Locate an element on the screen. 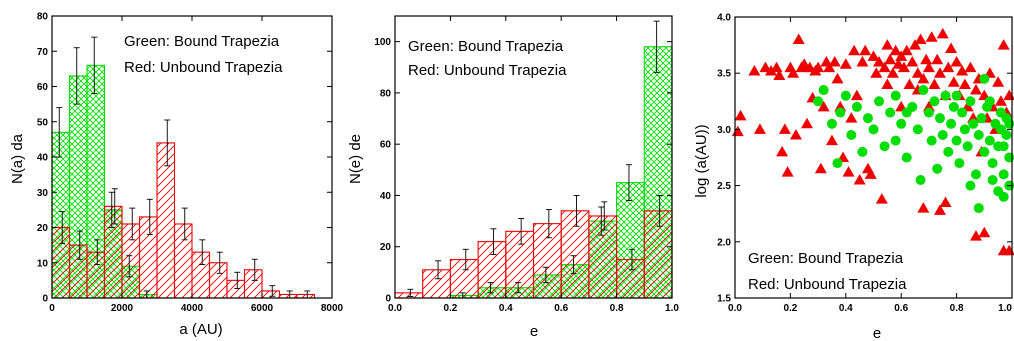  y-tick-label: 2.5 is located at coordinates (724, 186).